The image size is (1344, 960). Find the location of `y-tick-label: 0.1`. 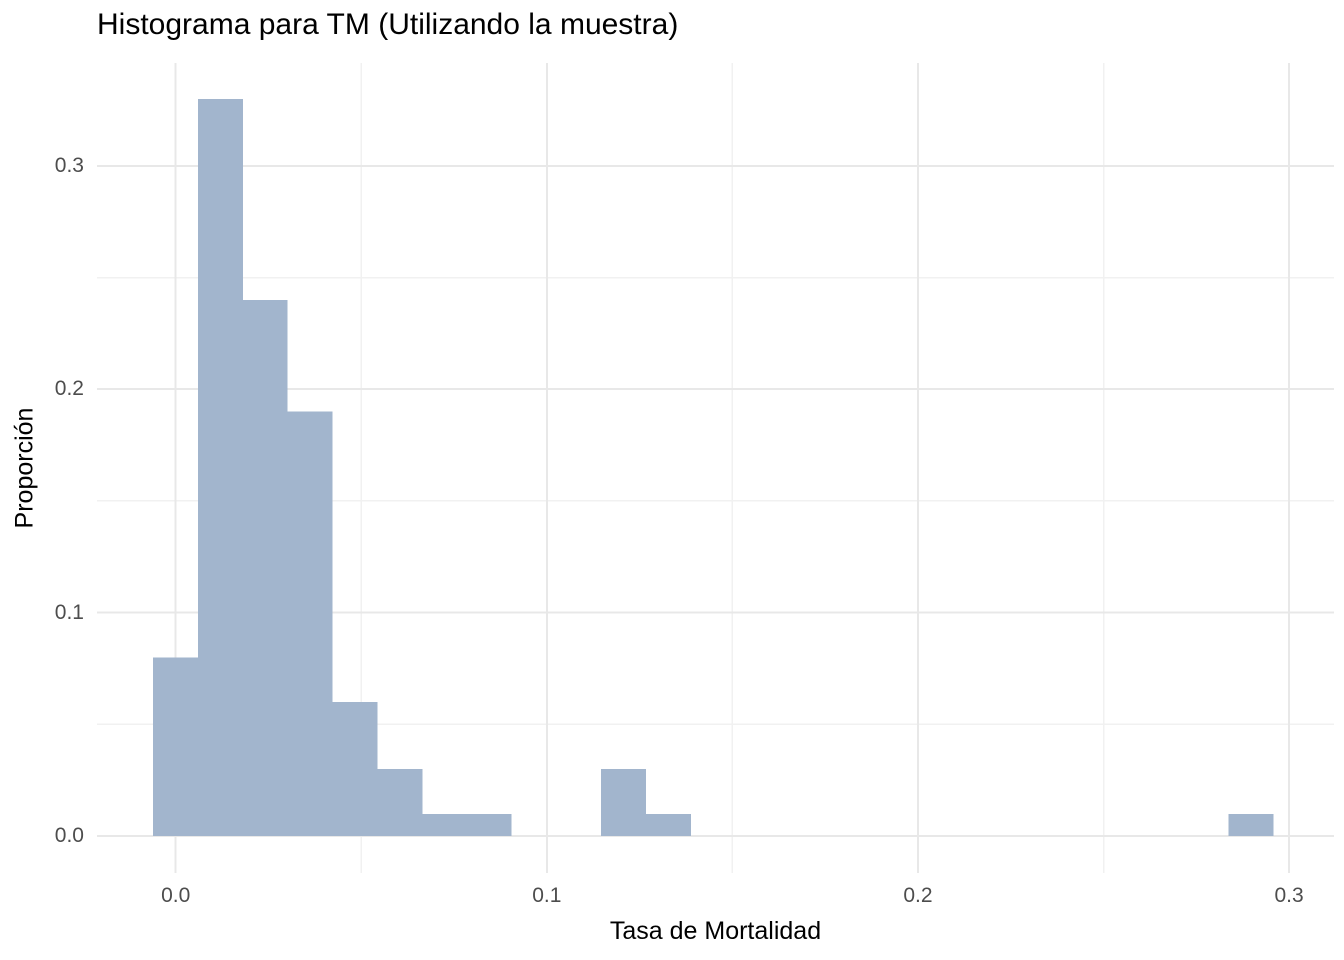

y-tick-label: 0.1 is located at coordinates (69, 612).